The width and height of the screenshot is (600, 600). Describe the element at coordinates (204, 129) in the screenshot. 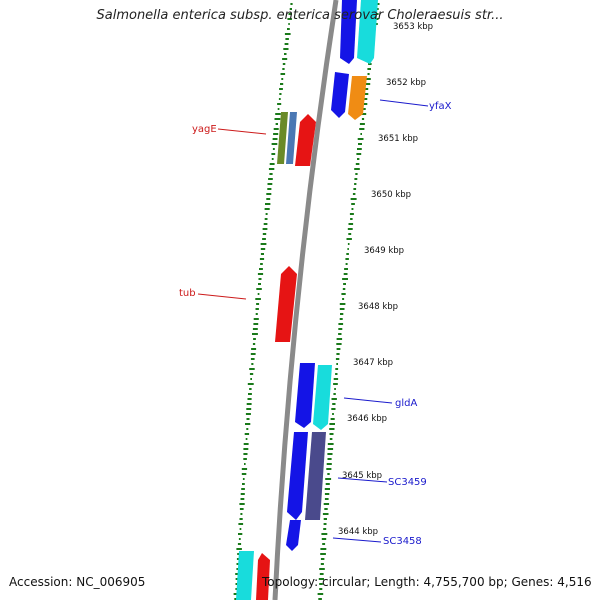

I see `gene-label-yagE: yagE` at that location.